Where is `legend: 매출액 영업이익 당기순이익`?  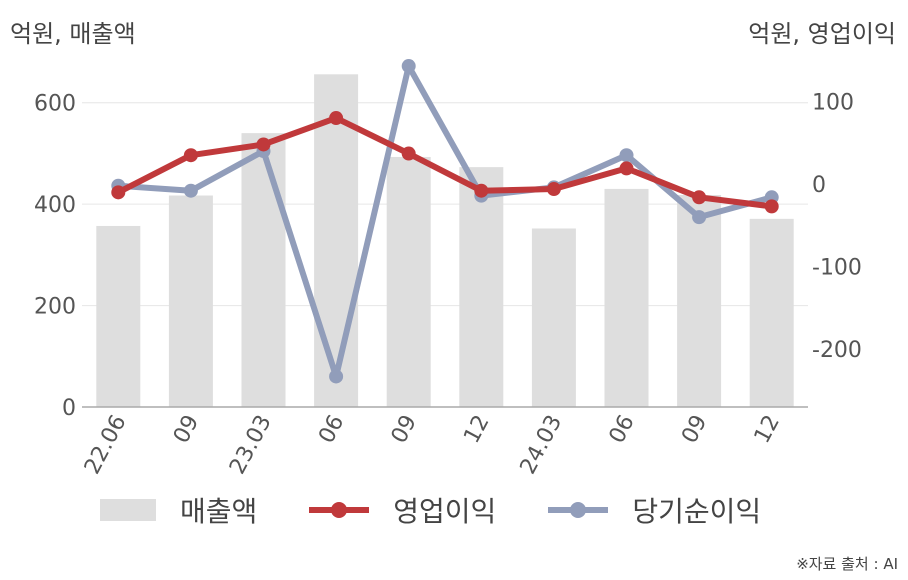
legend: 매출액 영업이익 당기순이익 is located at coordinates (456, 510).